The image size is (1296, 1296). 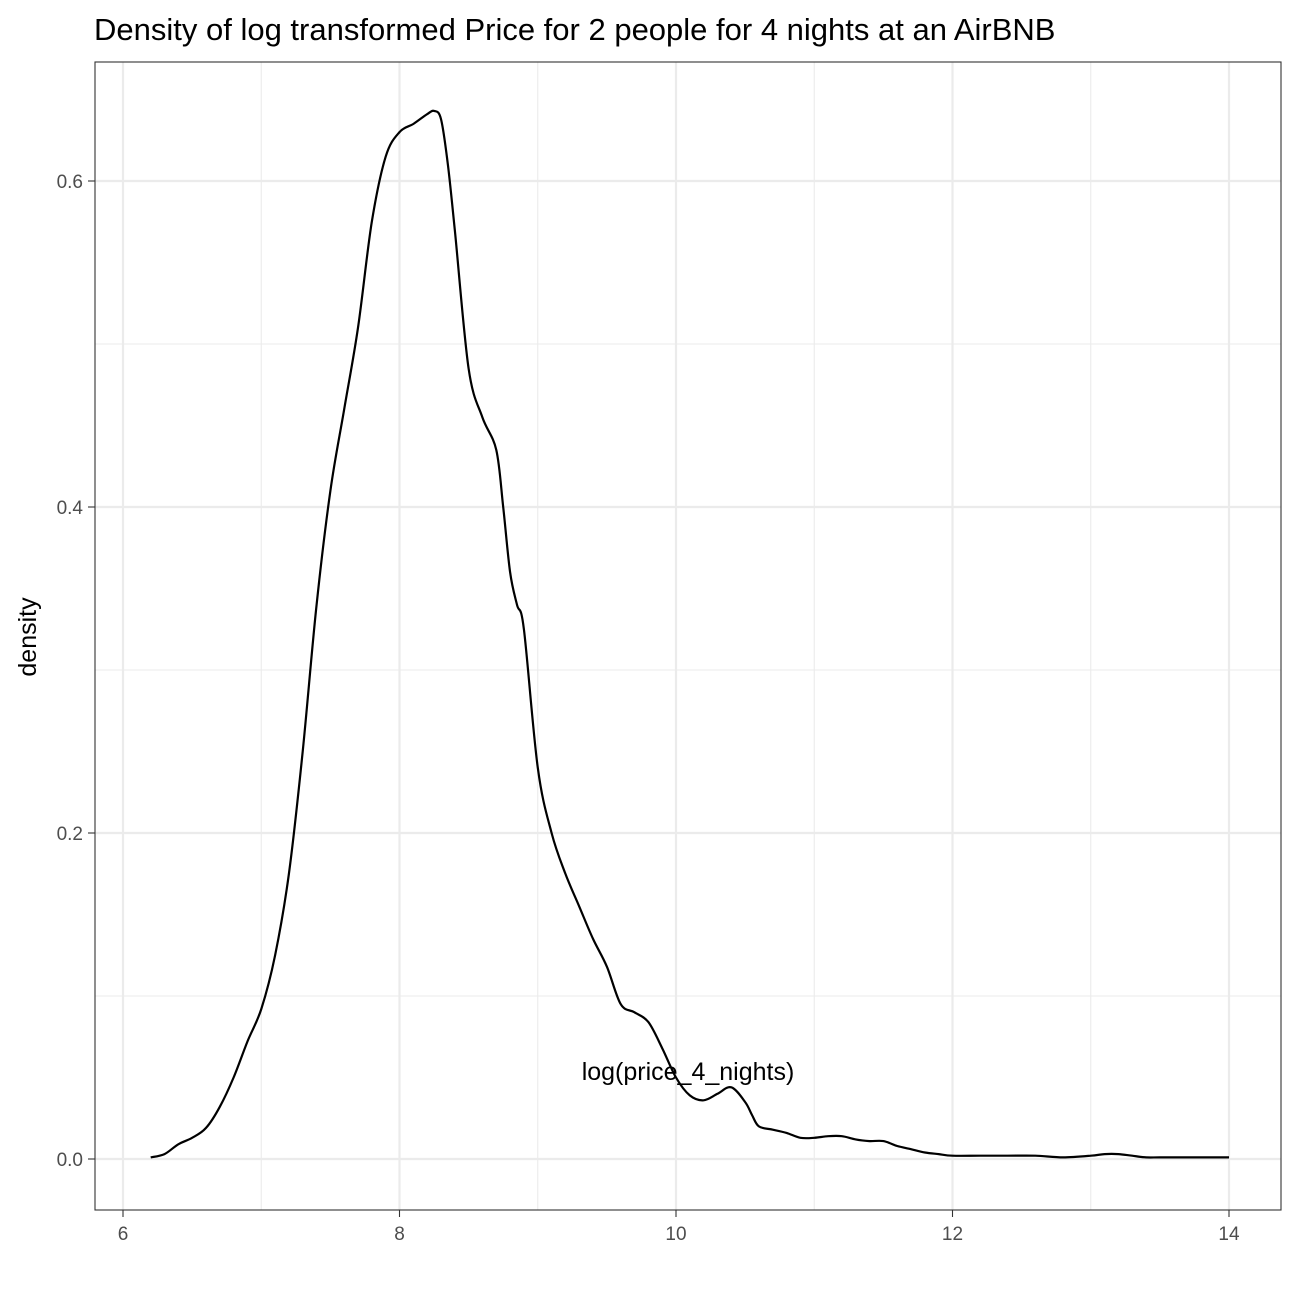 What do you see at coordinates (28, 637) in the screenshot?
I see `y-axis-title: density` at bounding box center [28, 637].